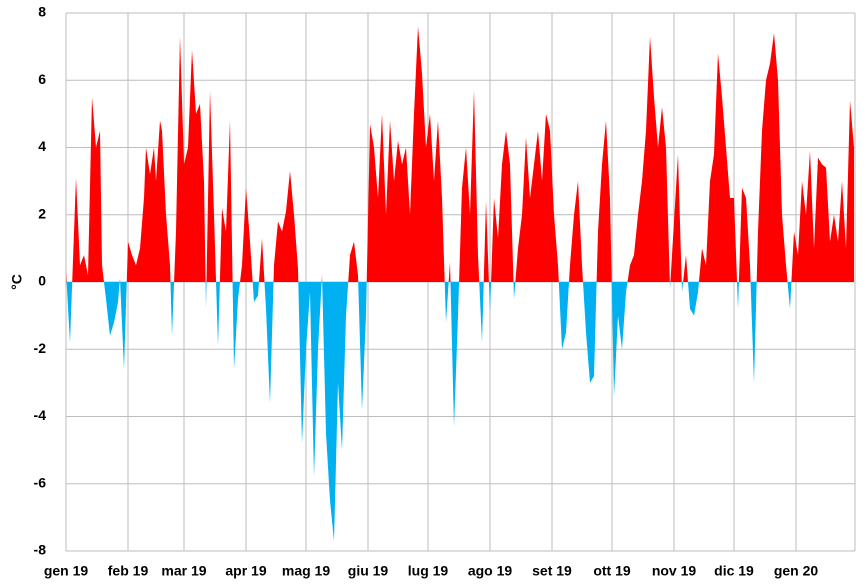 The image size is (868, 587). What do you see at coordinates (17, 282) in the screenshot?
I see `y-axis-label: °C` at bounding box center [17, 282].